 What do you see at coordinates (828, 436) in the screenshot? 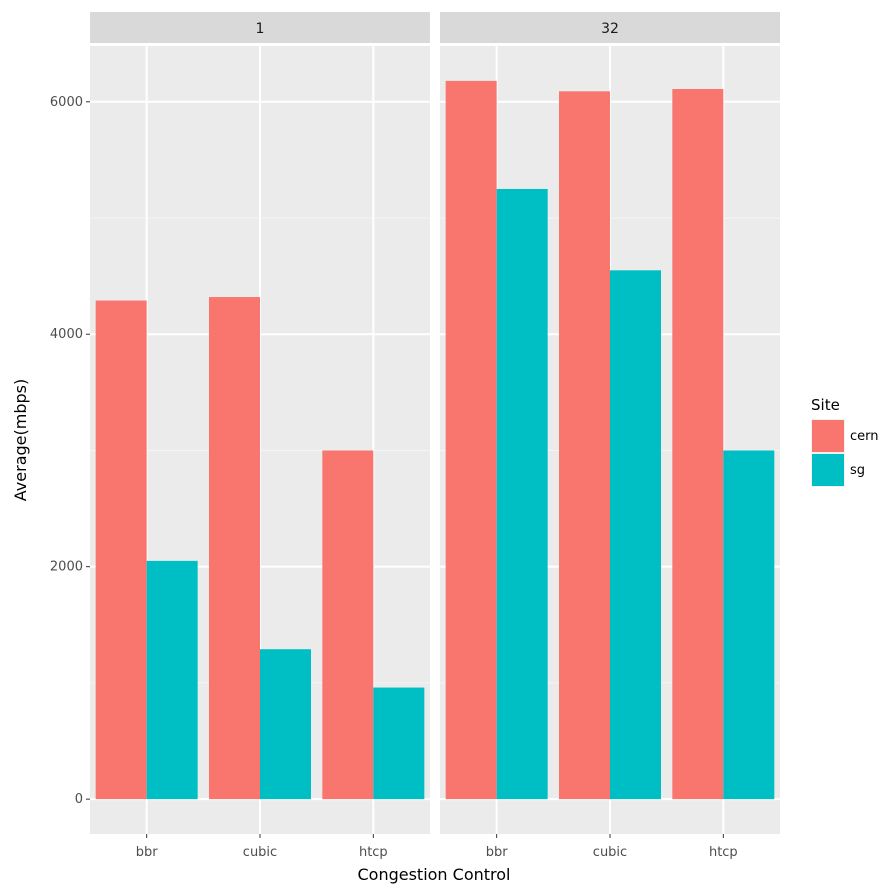
I see `legend-key-cern` at bounding box center [828, 436].